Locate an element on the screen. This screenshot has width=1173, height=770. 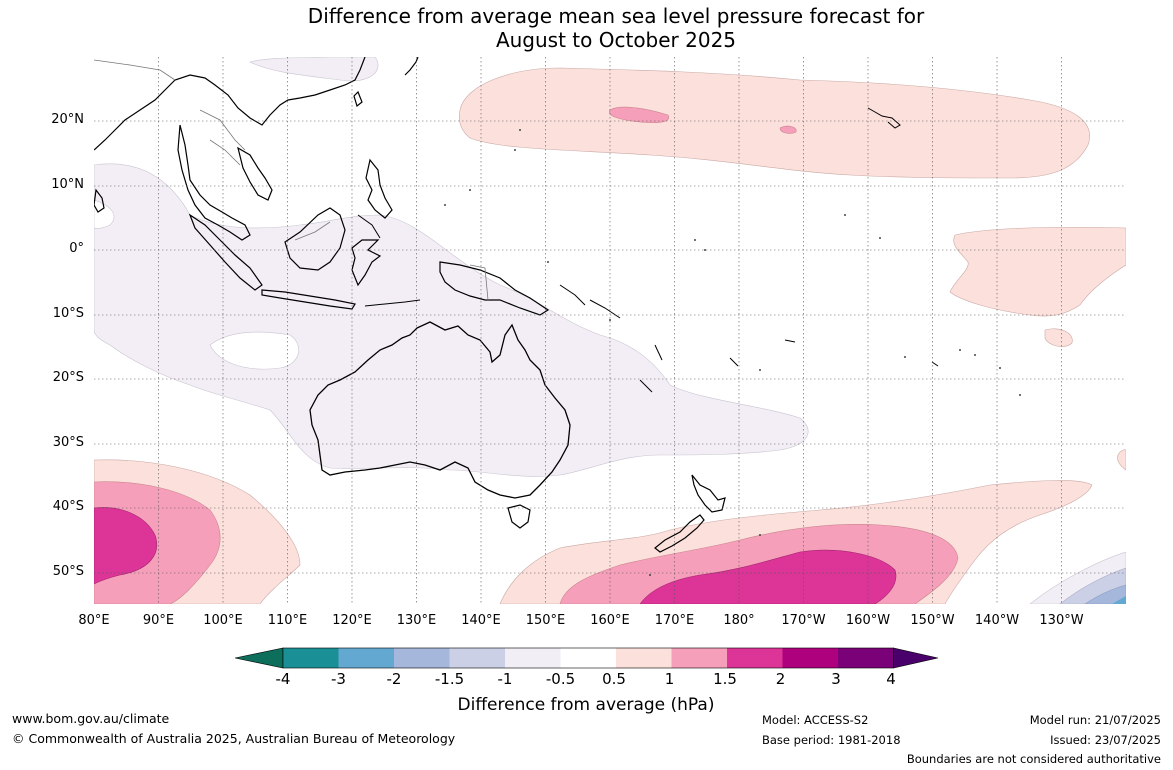
colorbar-tick: 3 is located at coordinates (836, 679).